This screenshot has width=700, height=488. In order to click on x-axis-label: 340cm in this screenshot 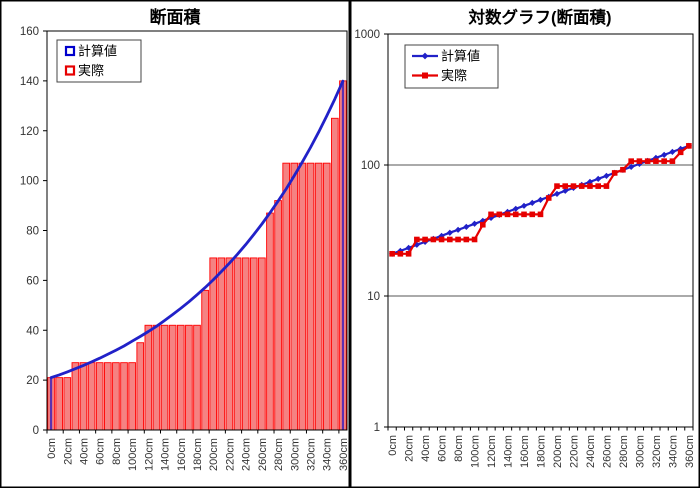, I will do `click(328, 454)`.